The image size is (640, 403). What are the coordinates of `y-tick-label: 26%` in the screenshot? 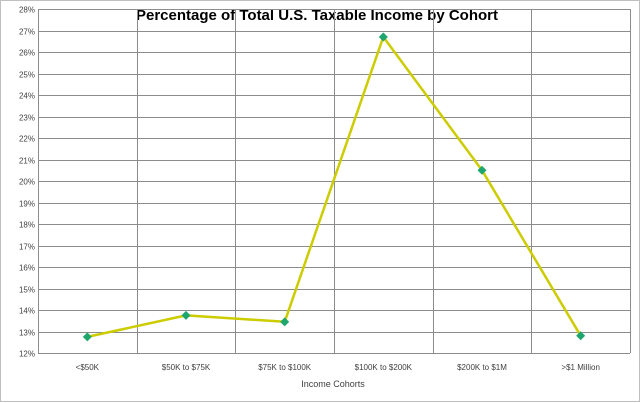 It's located at (27, 53).